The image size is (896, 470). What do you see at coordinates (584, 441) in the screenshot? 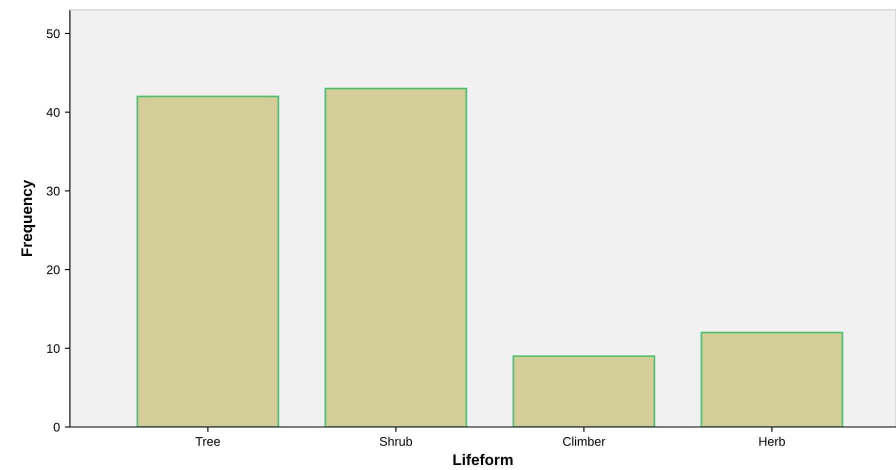
I see `x-tick-label: Climber` at bounding box center [584, 441].